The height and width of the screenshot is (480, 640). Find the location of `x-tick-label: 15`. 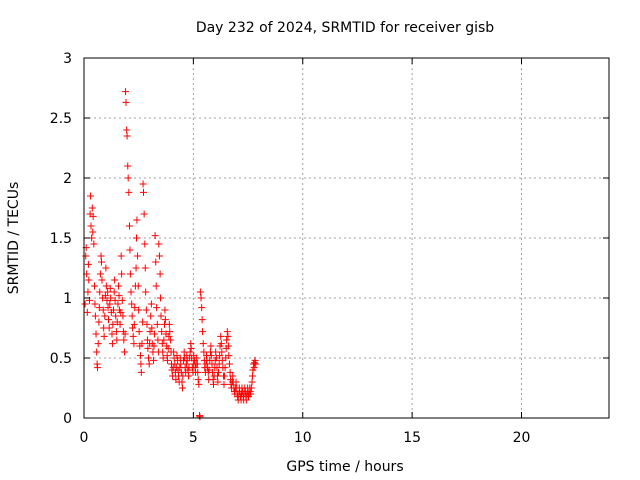

x-tick-label: 15 is located at coordinates (412, 438).